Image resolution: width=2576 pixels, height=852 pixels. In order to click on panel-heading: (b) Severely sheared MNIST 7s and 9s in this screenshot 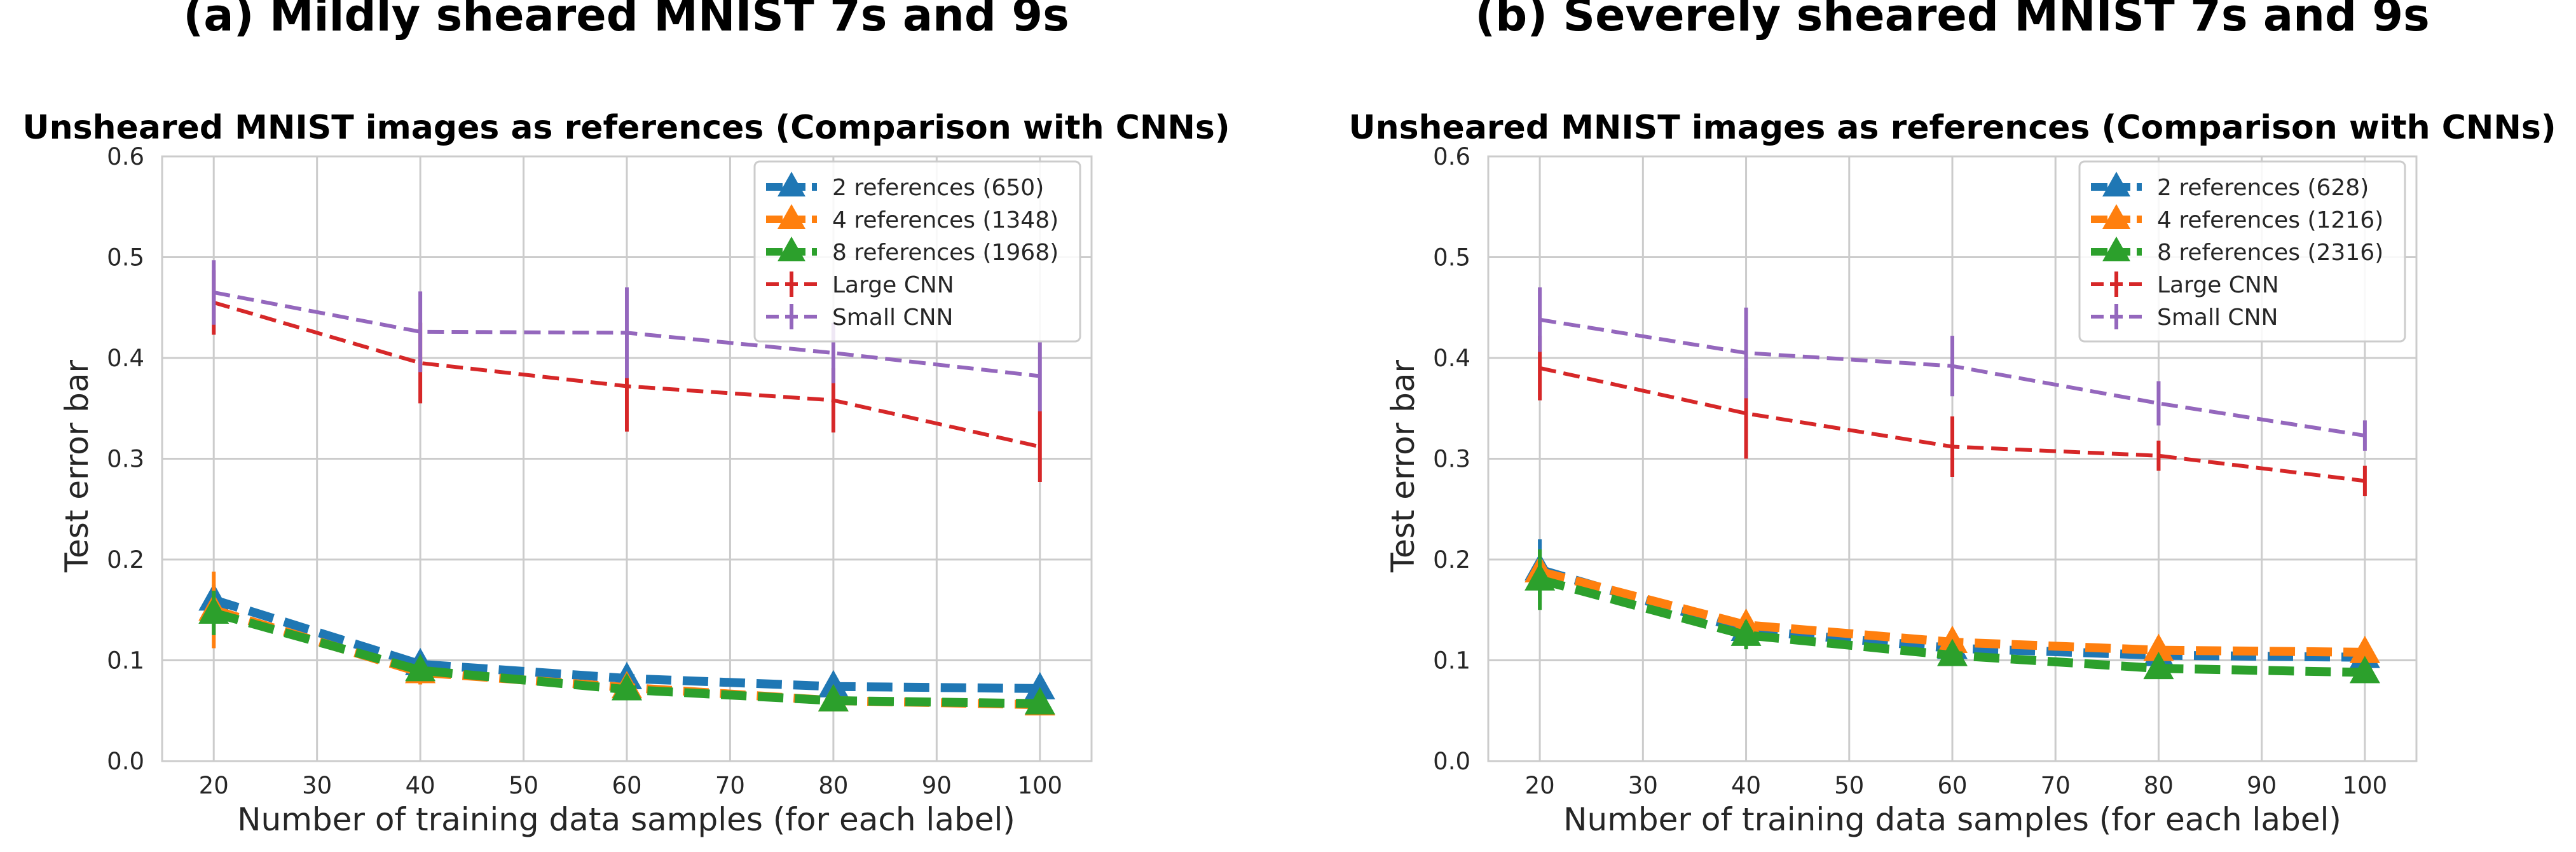, I will do `click(1953, 21)`.